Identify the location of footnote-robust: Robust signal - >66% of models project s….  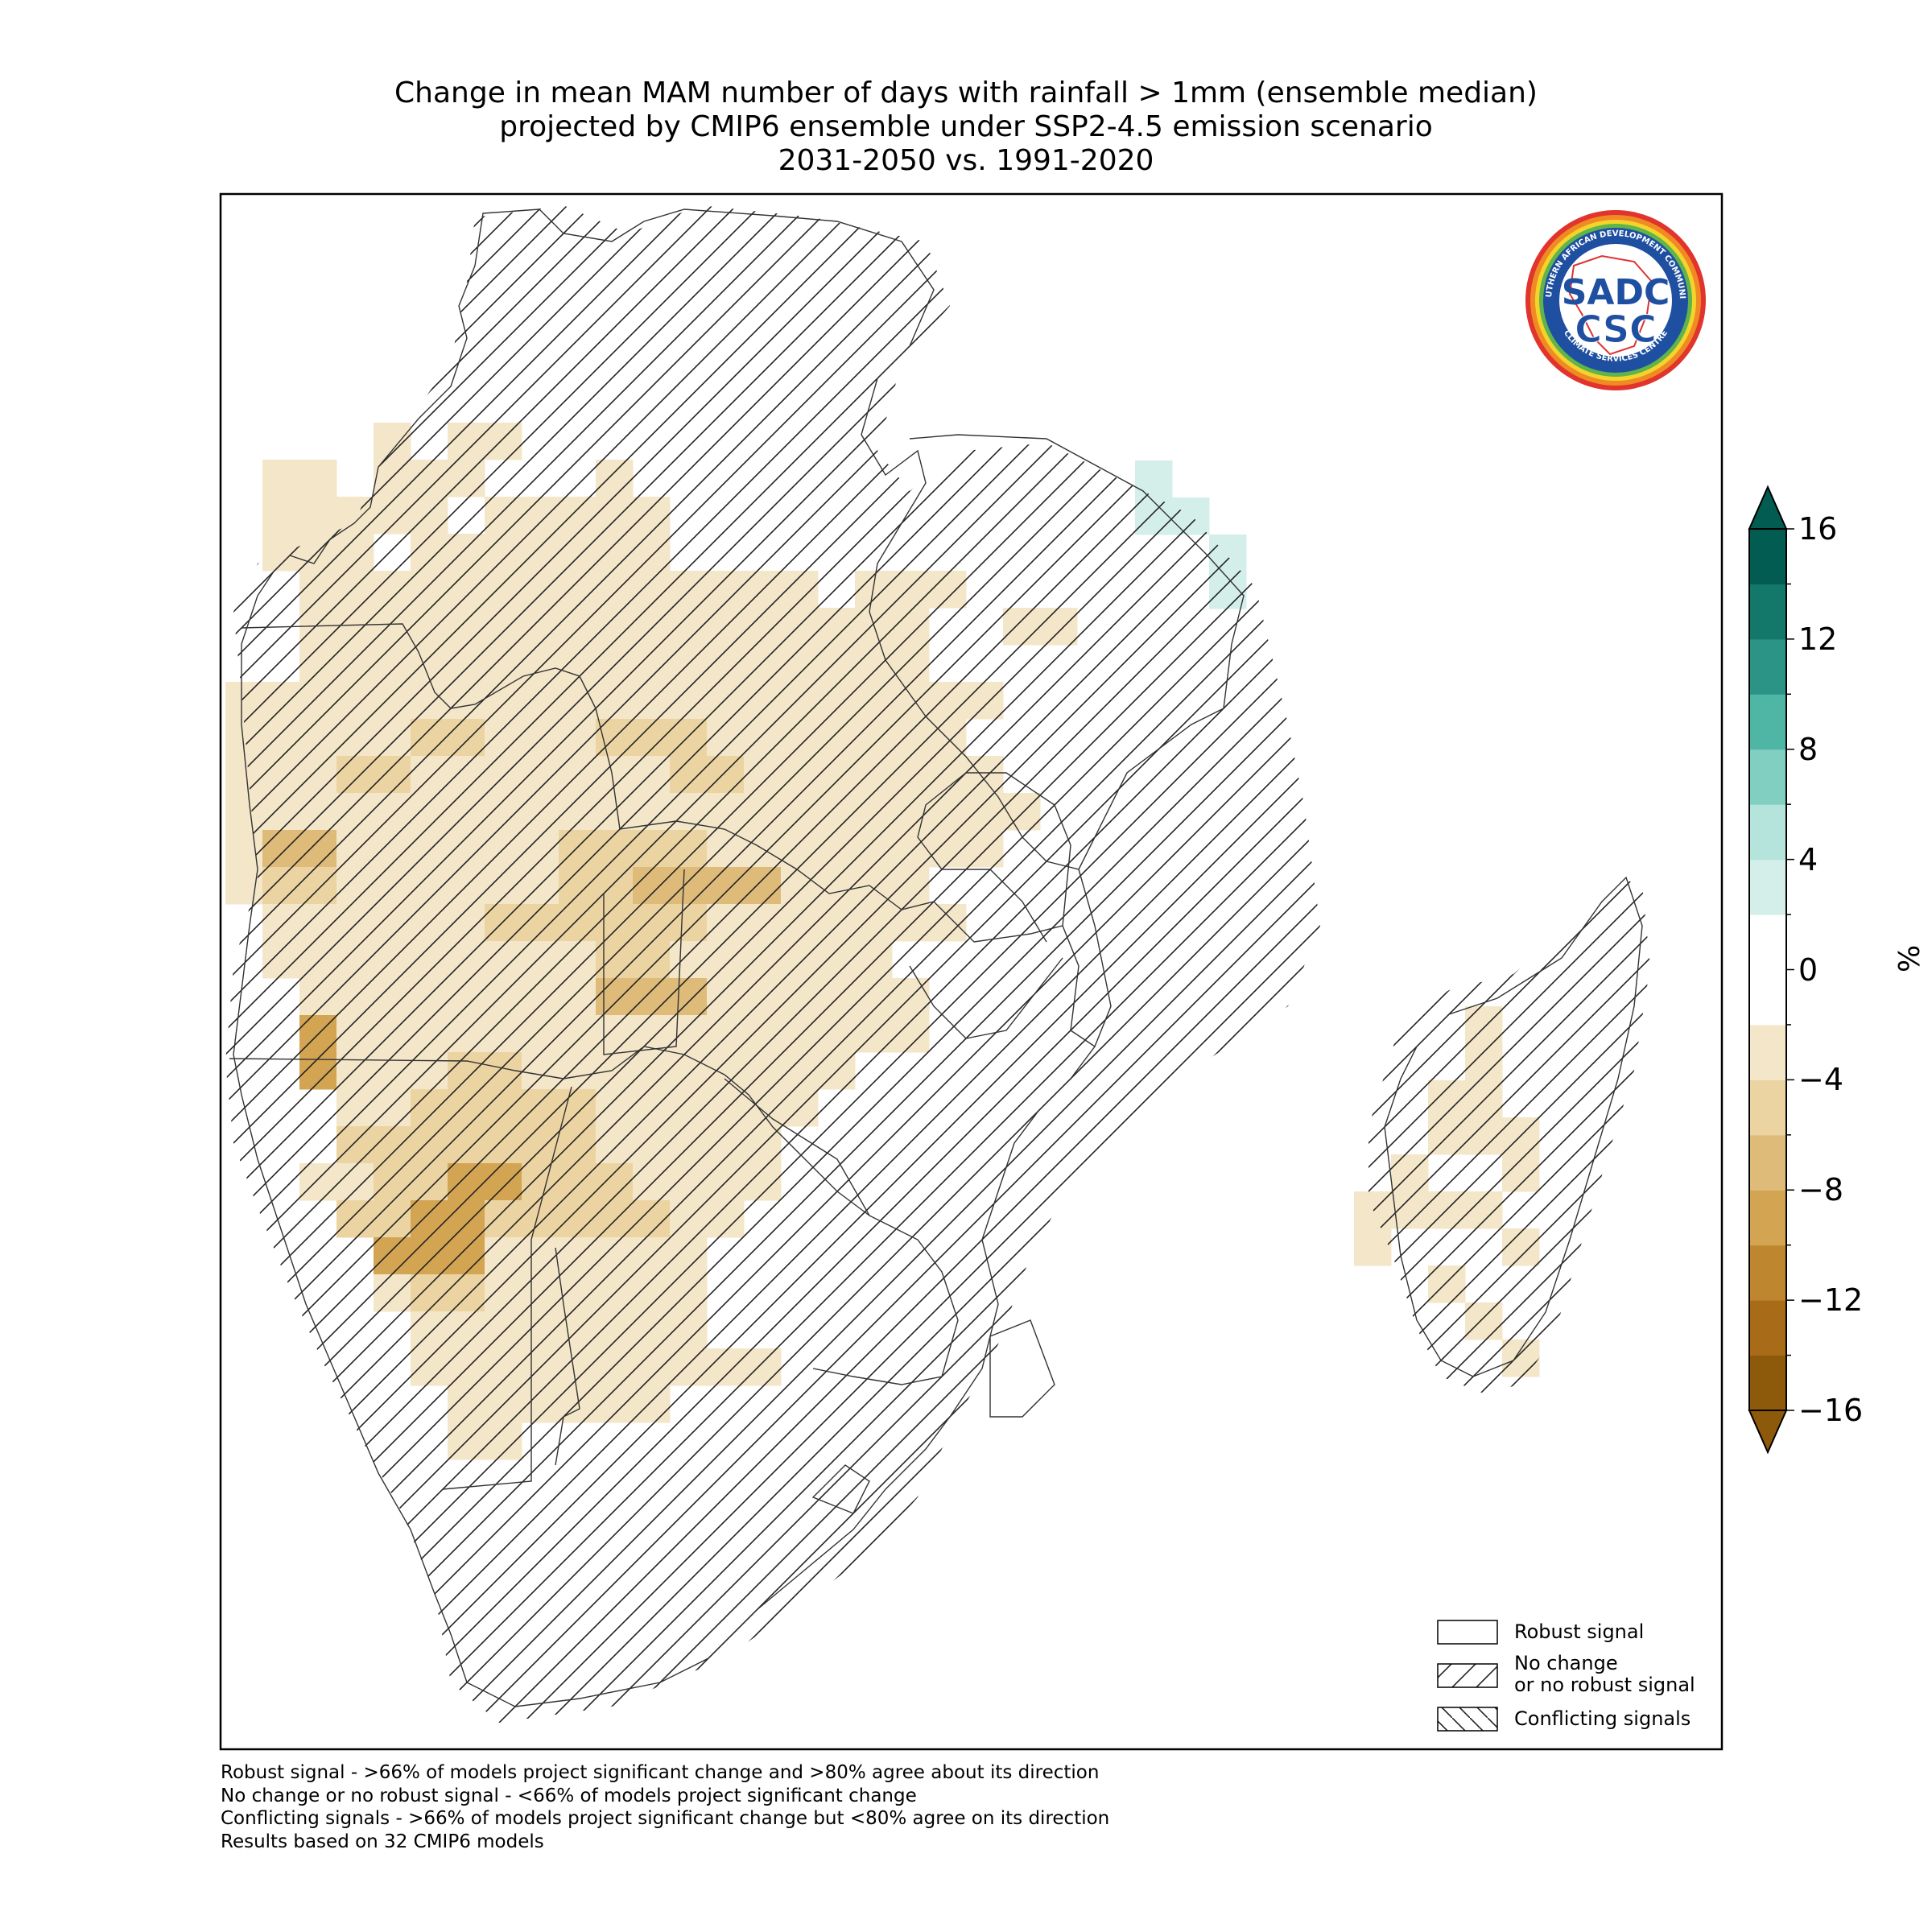
(660, 1772).